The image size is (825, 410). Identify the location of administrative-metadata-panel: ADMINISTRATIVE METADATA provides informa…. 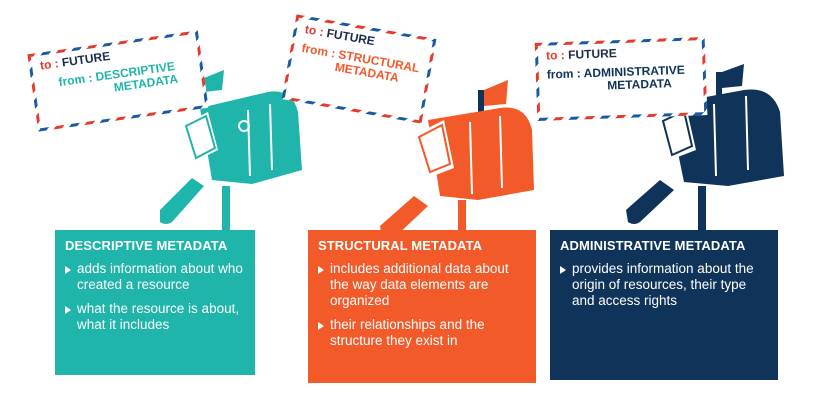
(664, 305).